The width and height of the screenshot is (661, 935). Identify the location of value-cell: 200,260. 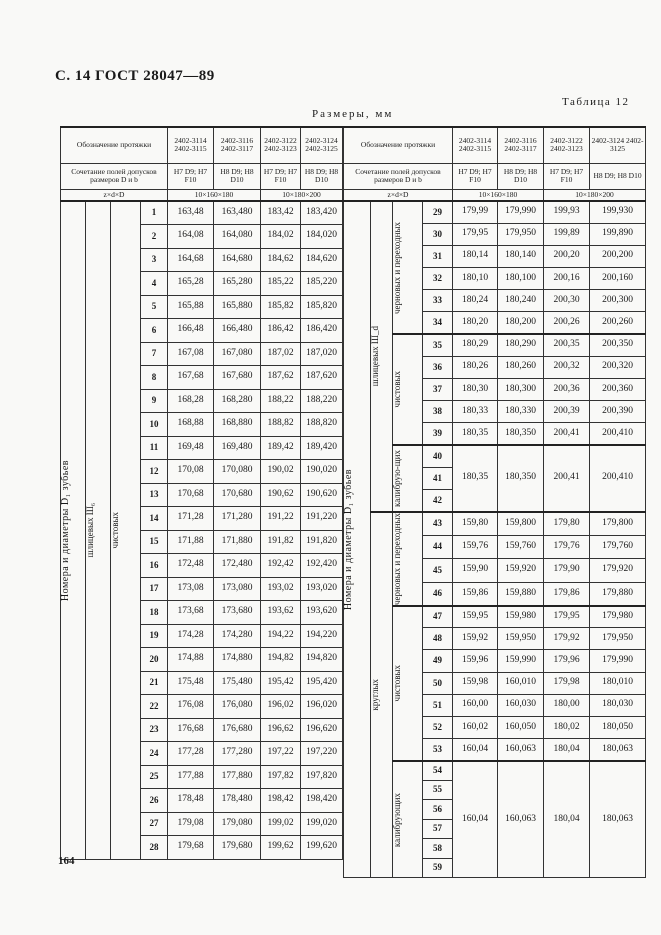
(618, 323).